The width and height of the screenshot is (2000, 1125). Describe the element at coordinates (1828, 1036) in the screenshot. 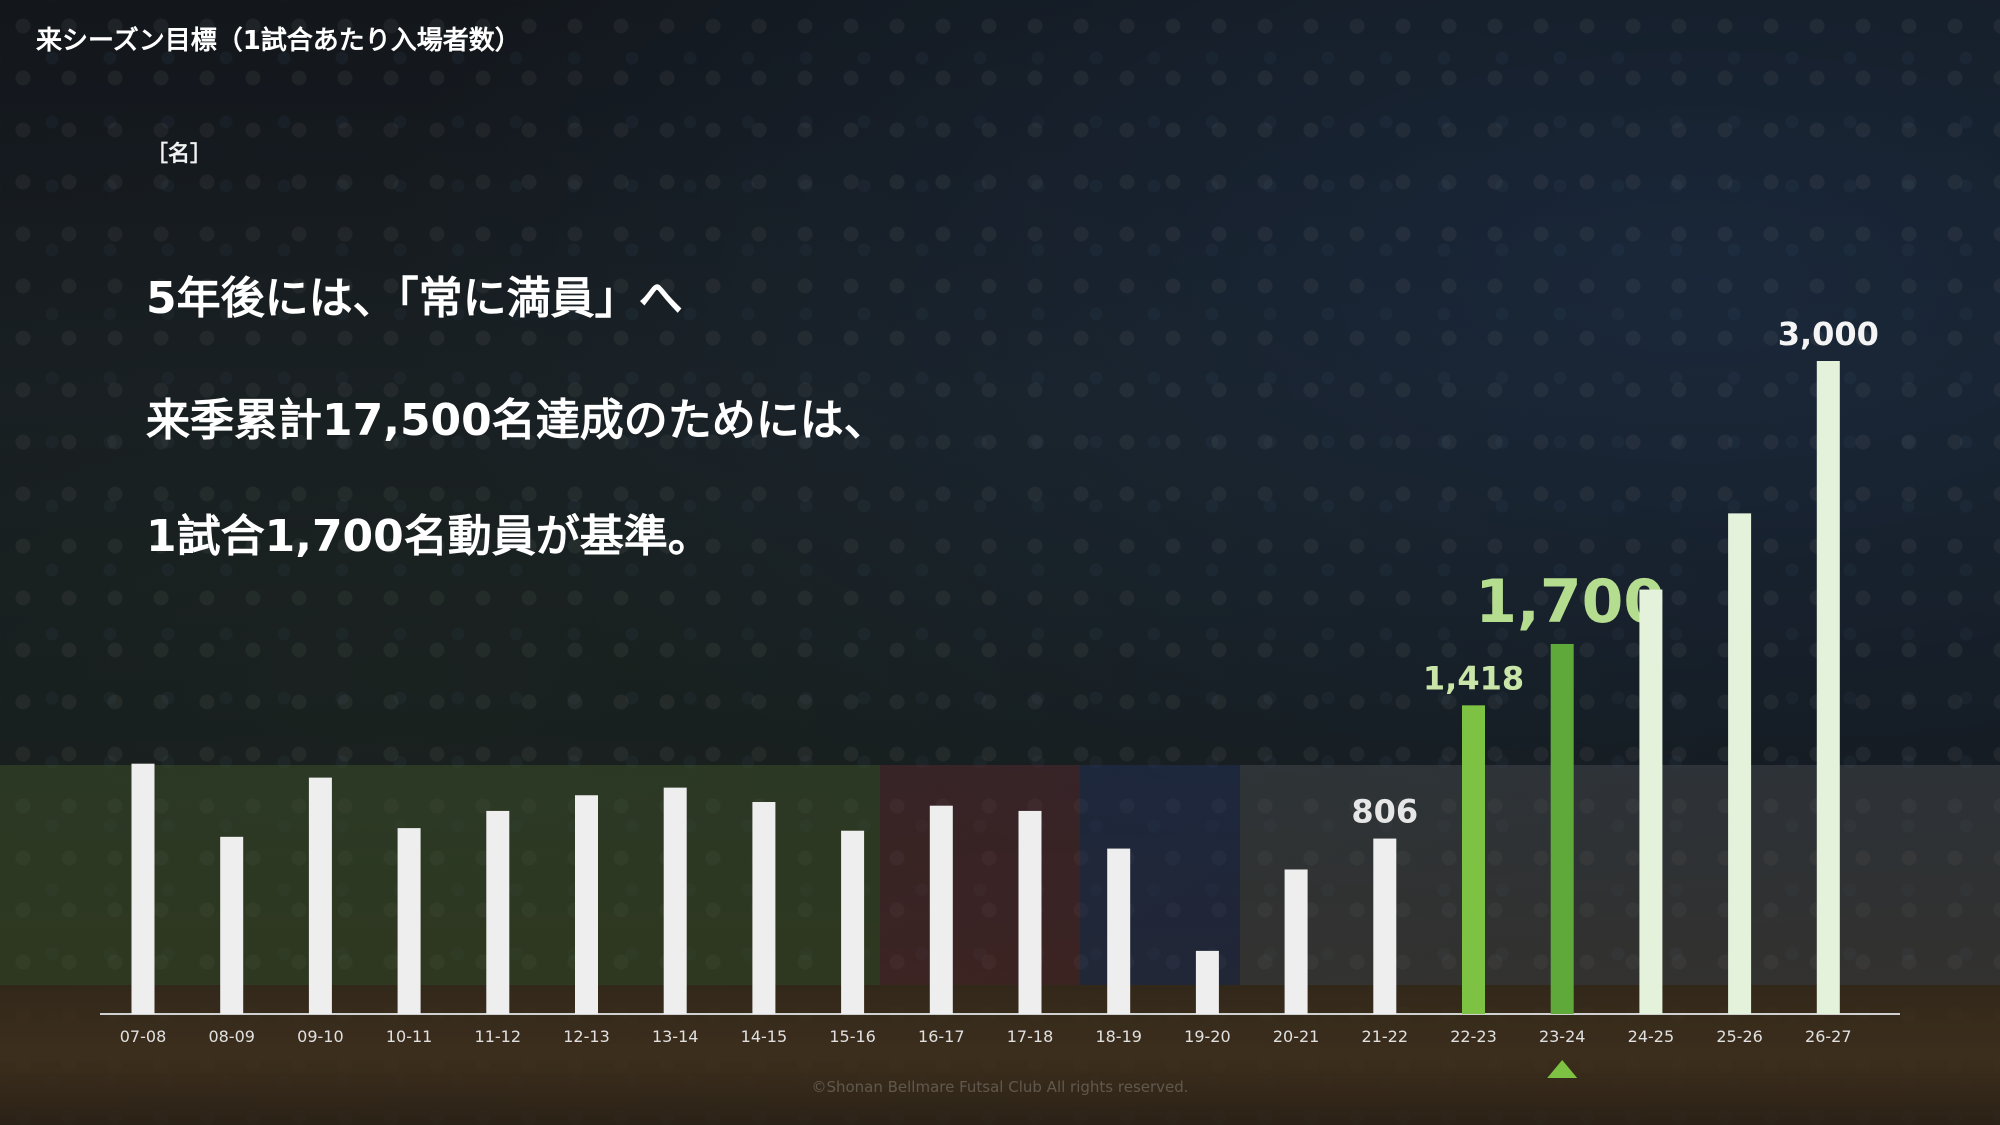

I see `tick-label-26-27: 26-27` at that location.